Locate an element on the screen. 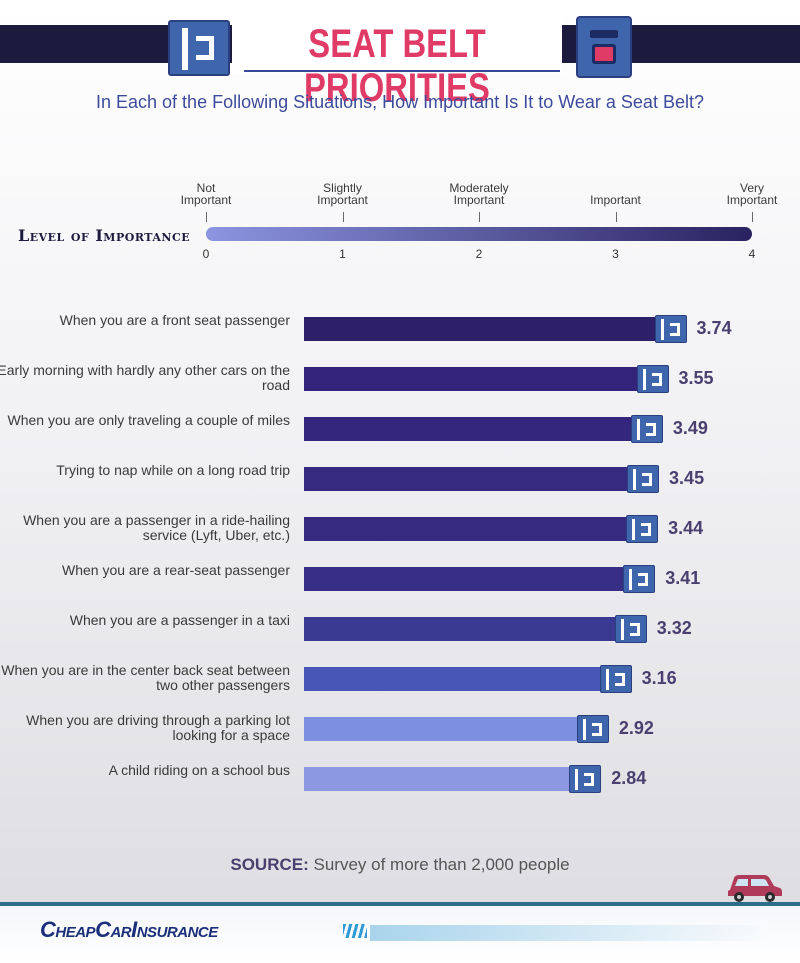 Image resolution: width=800 pixels, height=963 pixels. scale-tick-label: 2 is located at coordinates (479, 254).